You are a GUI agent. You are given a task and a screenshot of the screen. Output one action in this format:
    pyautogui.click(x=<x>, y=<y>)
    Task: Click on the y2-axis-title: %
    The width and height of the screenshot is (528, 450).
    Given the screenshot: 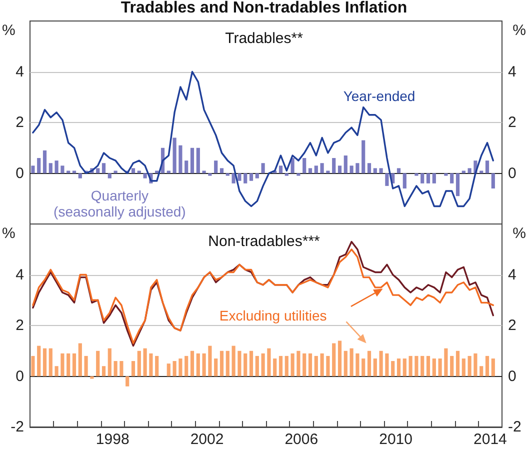 What is the action you would take?
    pyautogui.click(x=519, y=233)
    